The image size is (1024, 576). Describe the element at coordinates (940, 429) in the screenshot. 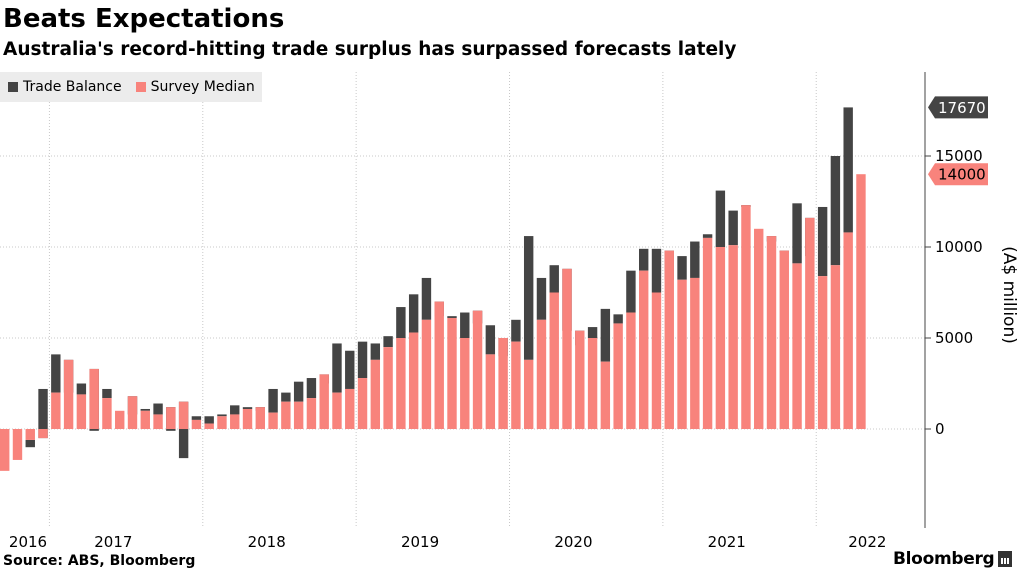

I see `y-tick-label: 0` at that location.